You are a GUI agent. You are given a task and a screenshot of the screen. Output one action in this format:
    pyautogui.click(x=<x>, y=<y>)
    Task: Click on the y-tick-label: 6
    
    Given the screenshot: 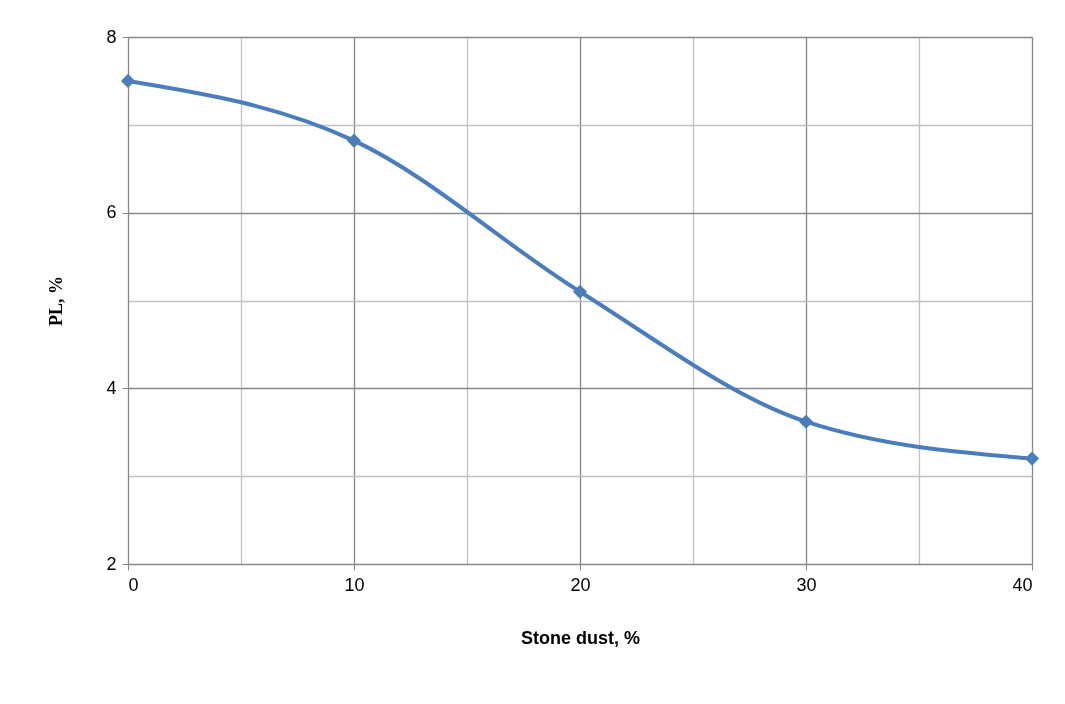 What is the action you would take?
    pyautogui.click(x=111, y=212)
    